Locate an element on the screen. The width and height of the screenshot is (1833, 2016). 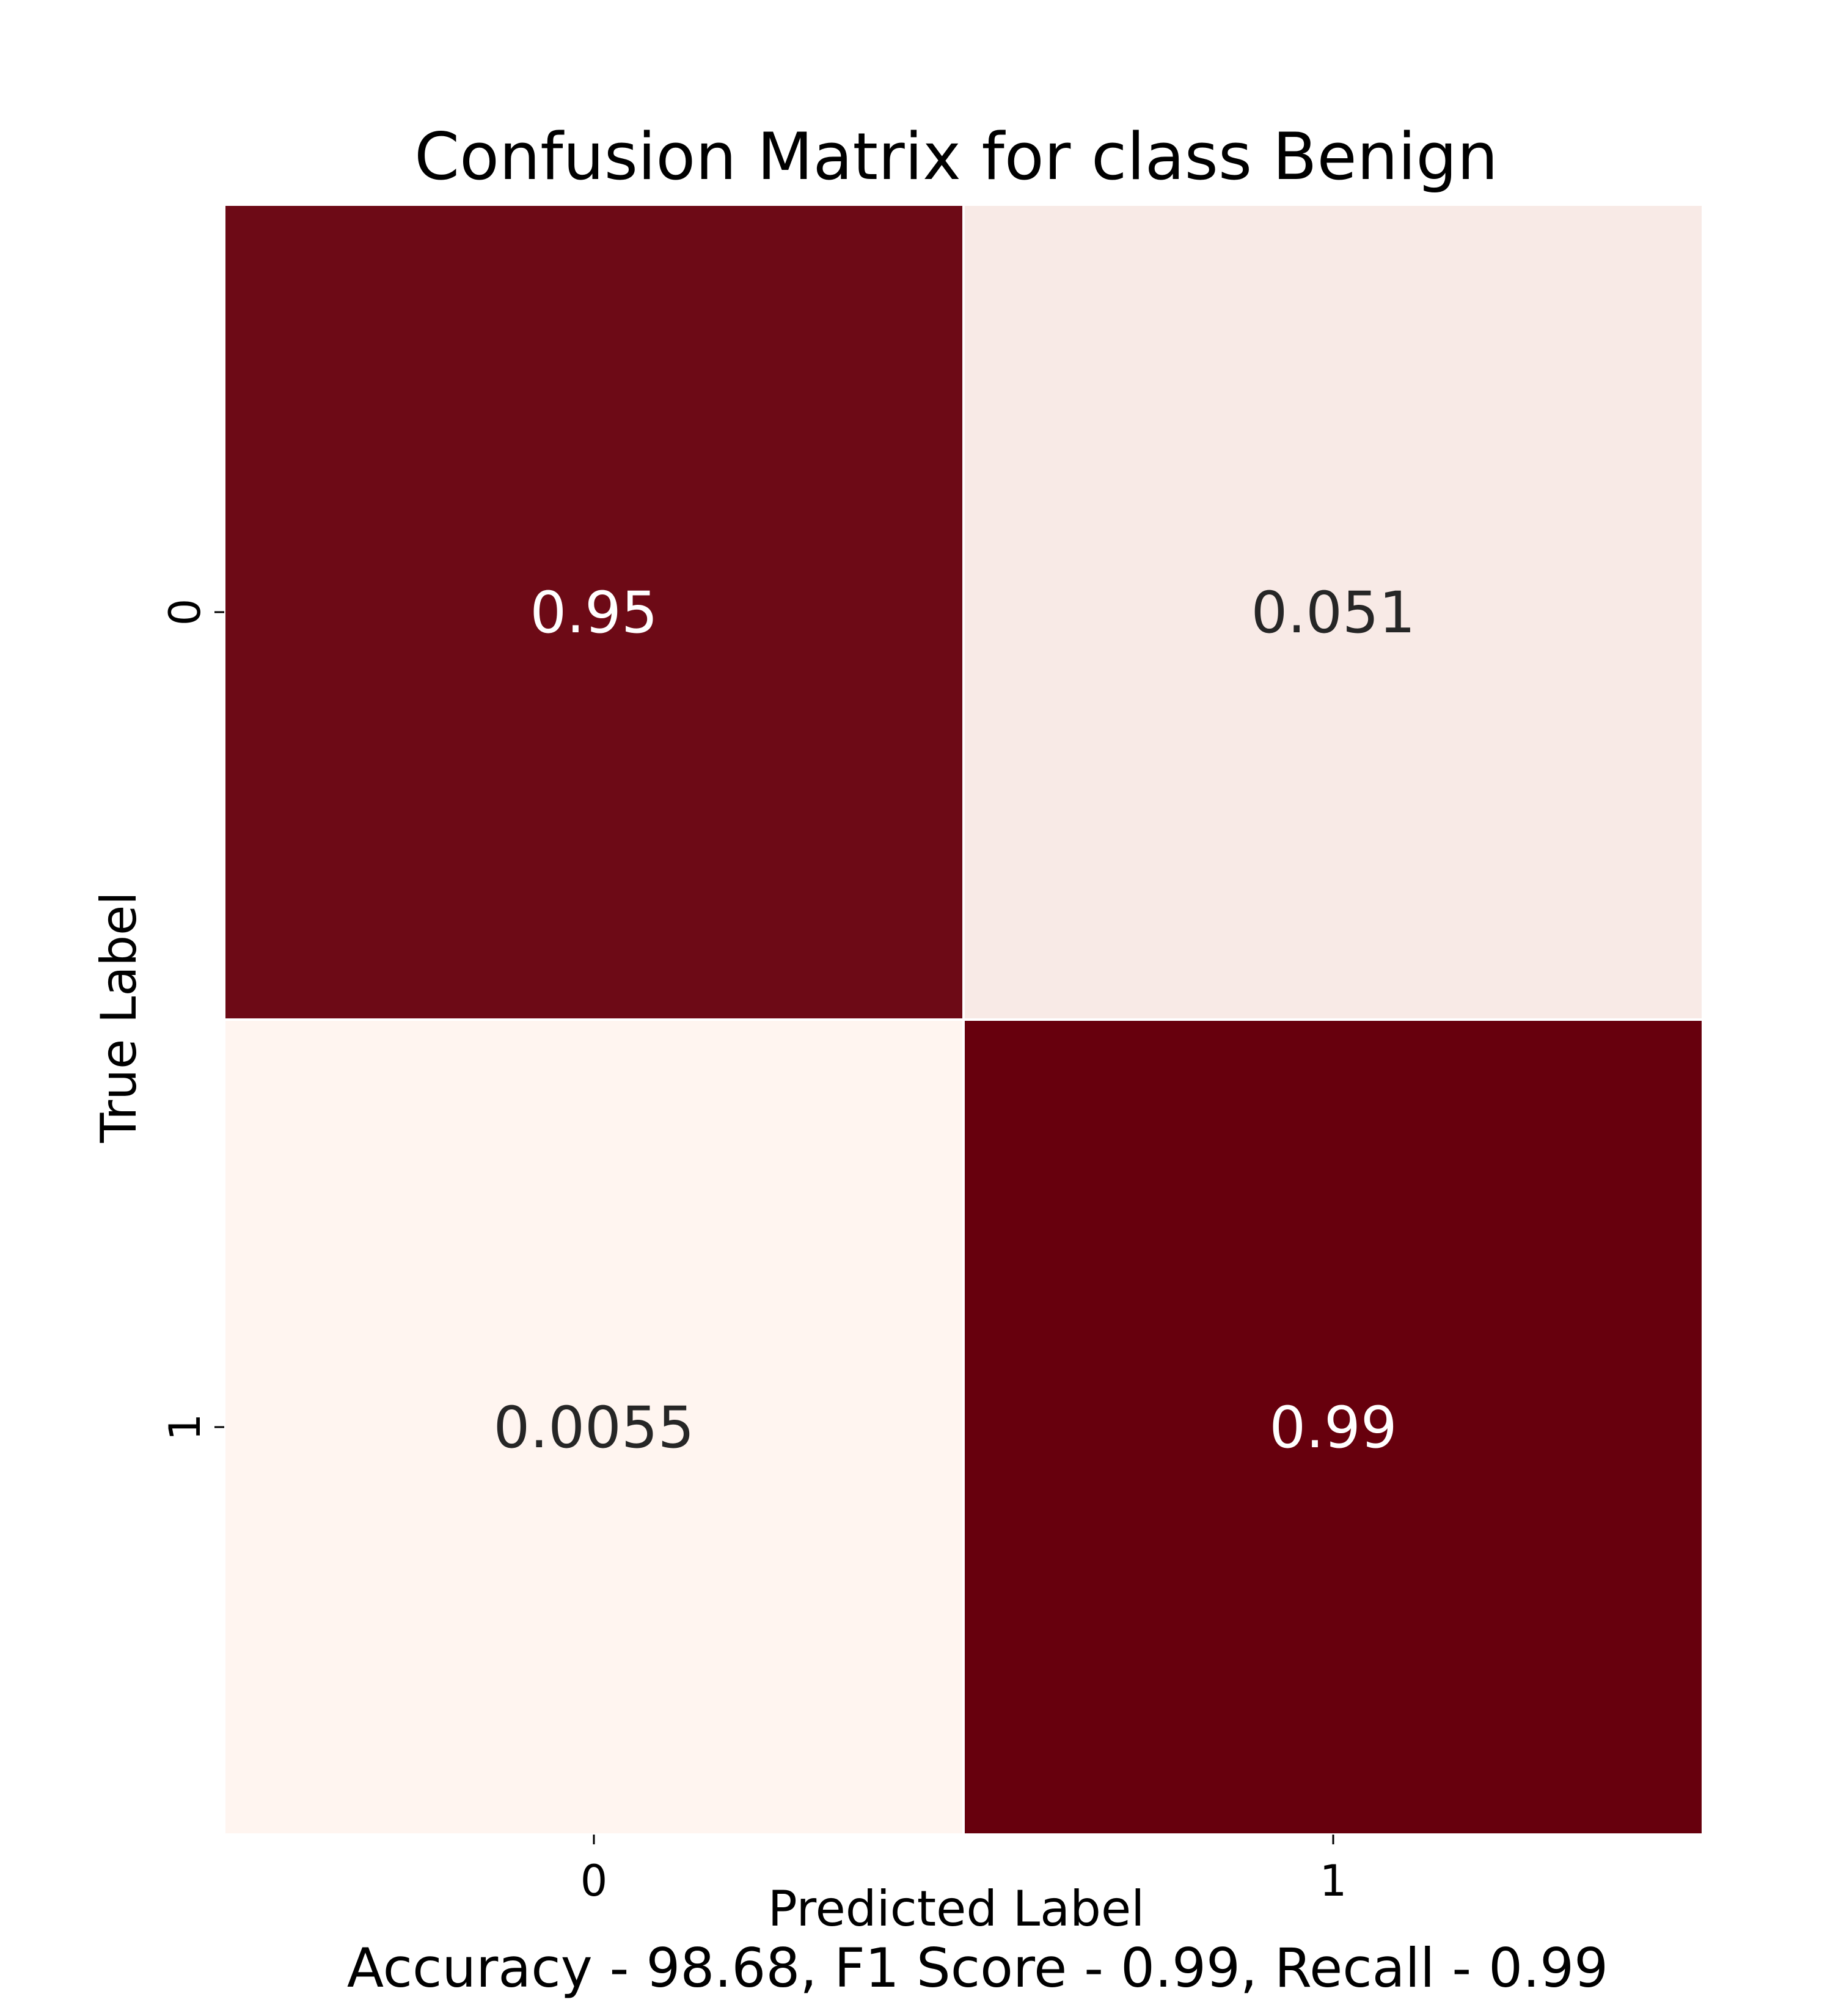
cell-value-label-1-0: 0.0055 is located at coordinates (594, 1428).